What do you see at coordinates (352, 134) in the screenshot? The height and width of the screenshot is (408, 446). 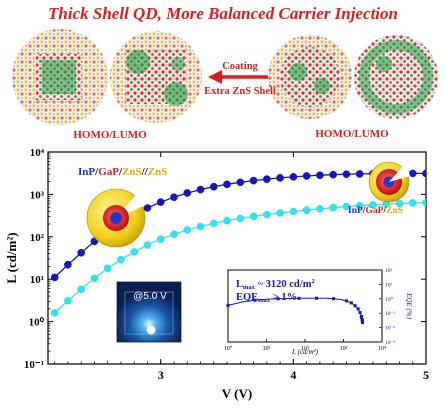 I see `caption-homo-lumo-right: HOMO/LUMO` at bounding box center [352, 134].